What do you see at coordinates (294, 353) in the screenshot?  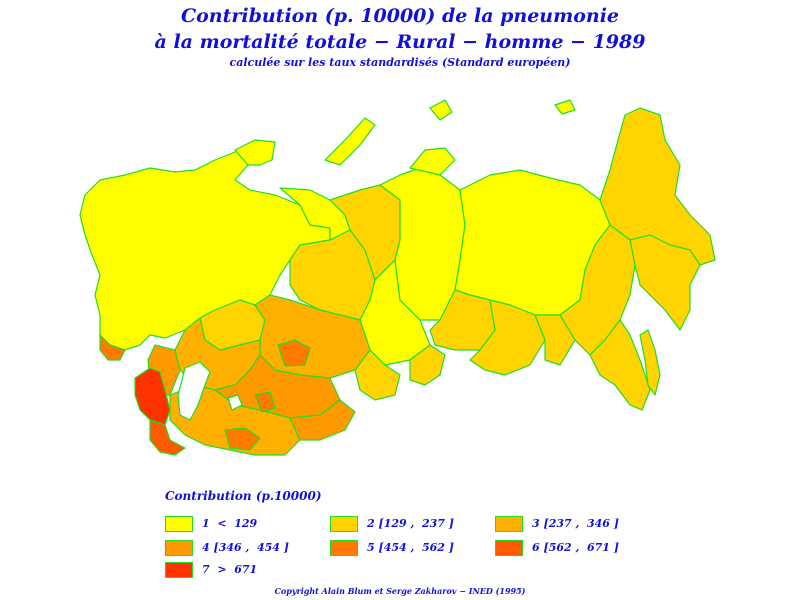 I see `region-karaganda` at bounding box center [294, 353].